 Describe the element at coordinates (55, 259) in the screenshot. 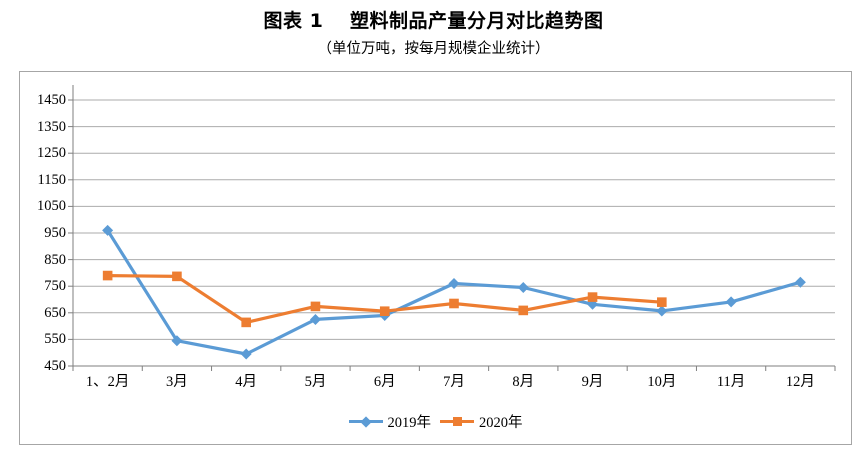

I see `y-axis-tick-label: 850` at that location.